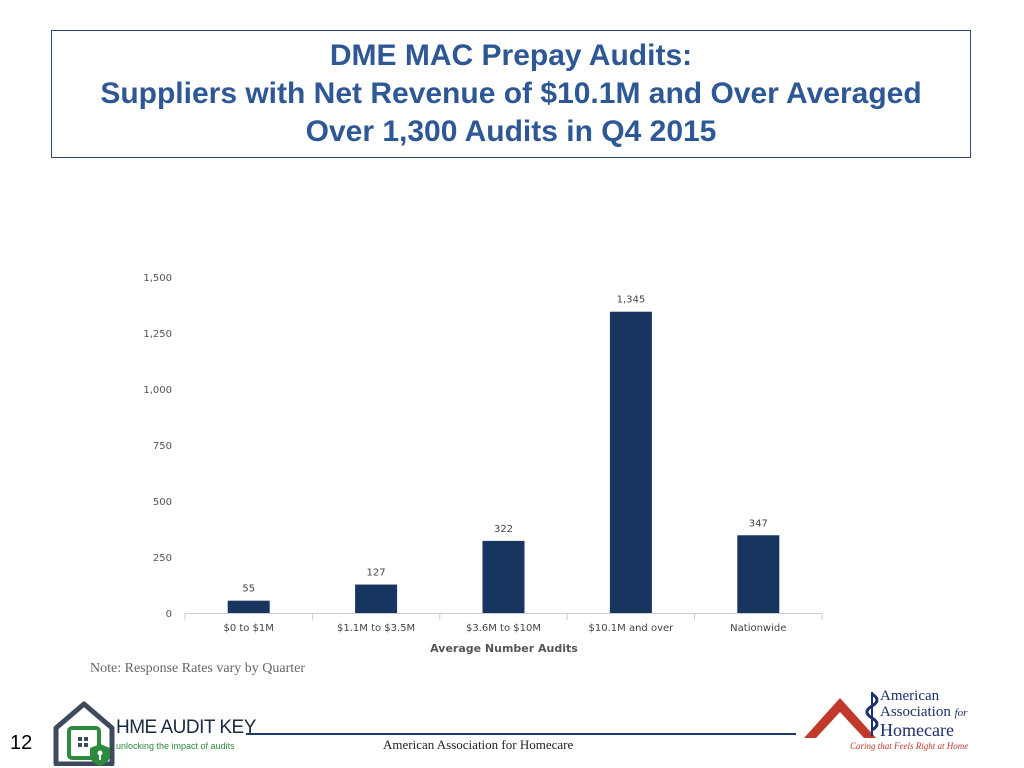 The image size is (1024, 768). Describe the element at coordinates (84, 733) in the screenshot. I see `house-lock-icon` at that location.